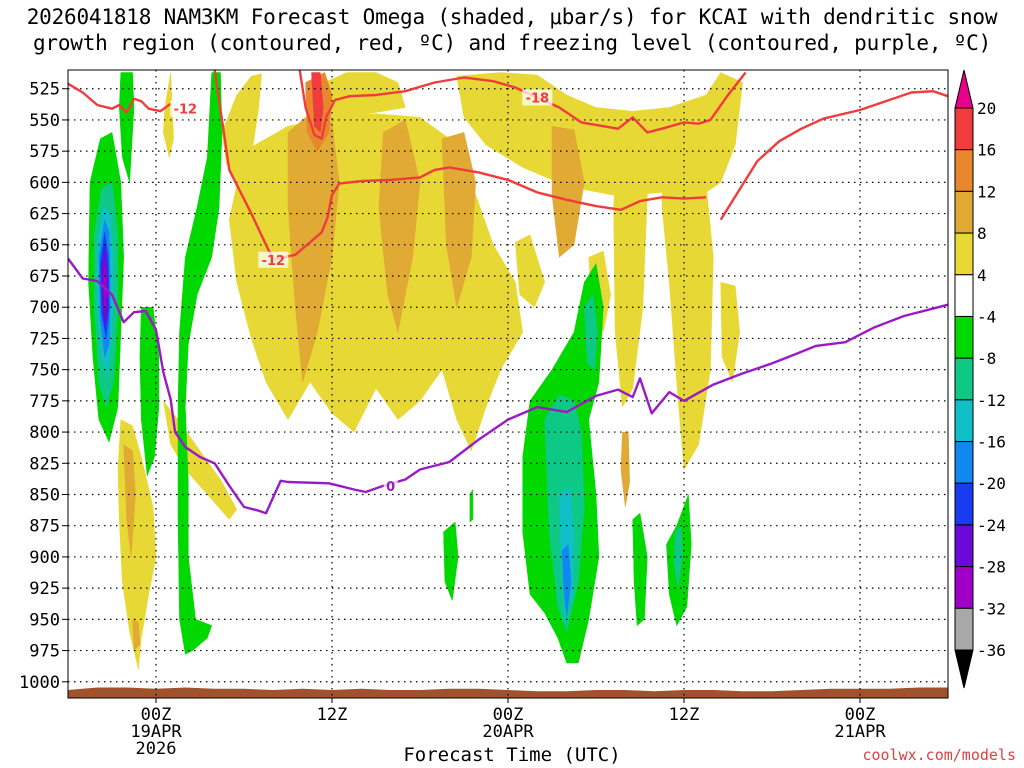  I want to click on colorbar-label: -24, so click(991, 525).